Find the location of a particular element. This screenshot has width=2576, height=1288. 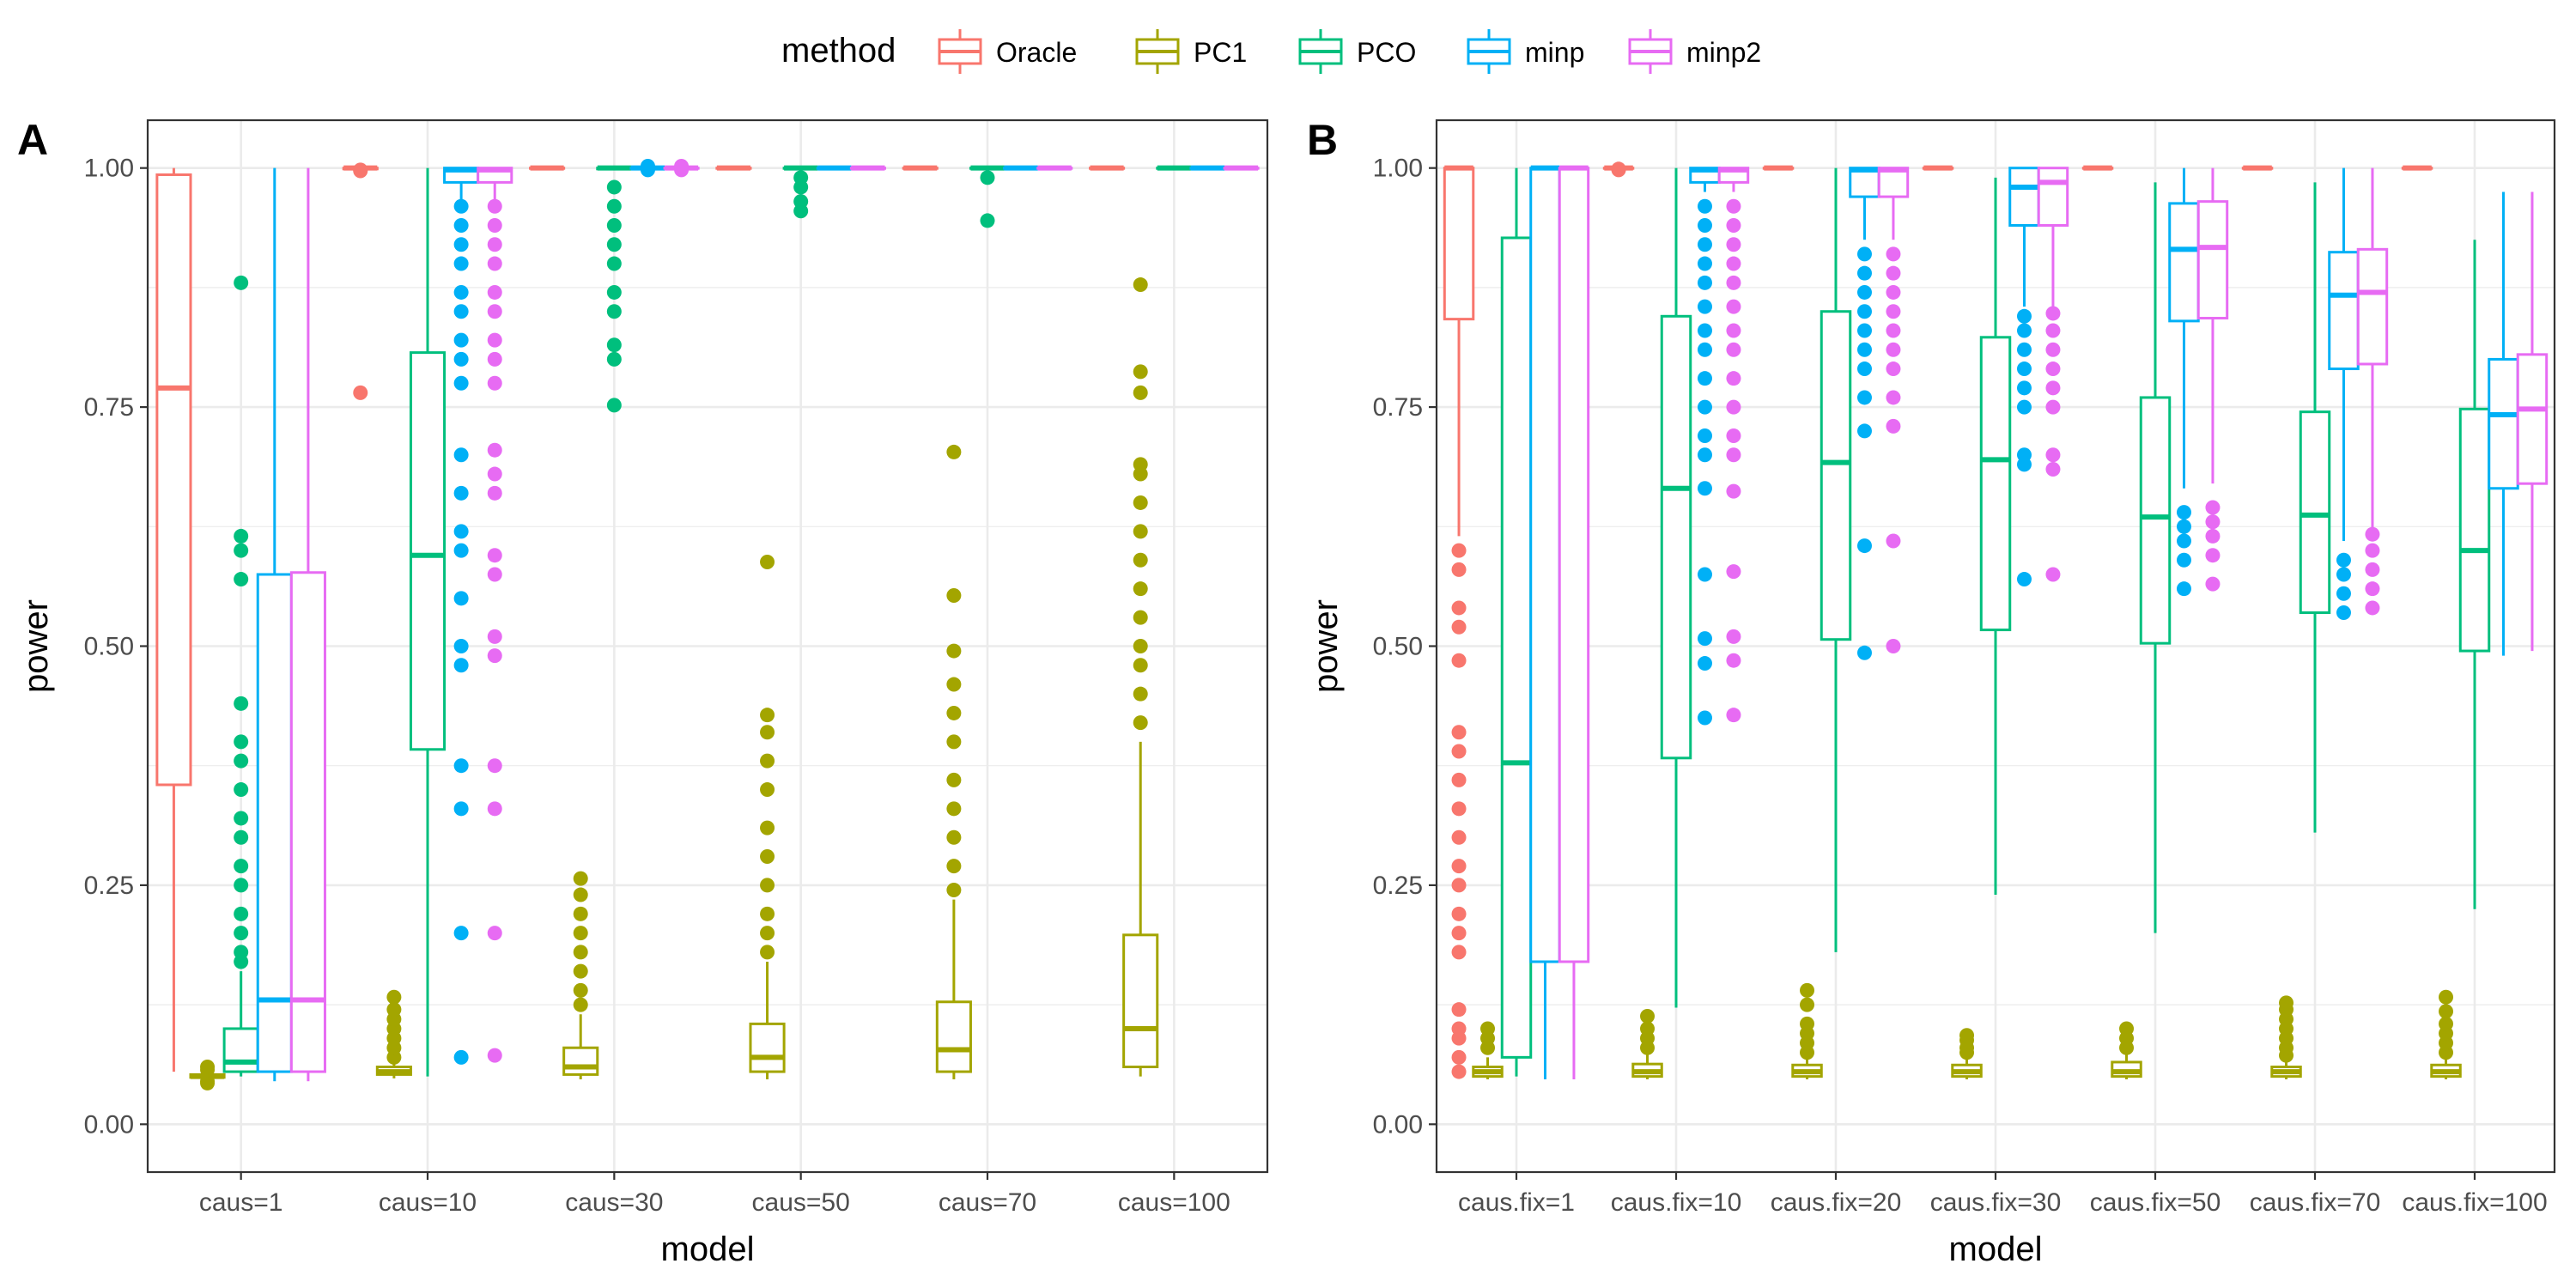

box-caus.fix=10-minp is located at coordinates (1705, 446).